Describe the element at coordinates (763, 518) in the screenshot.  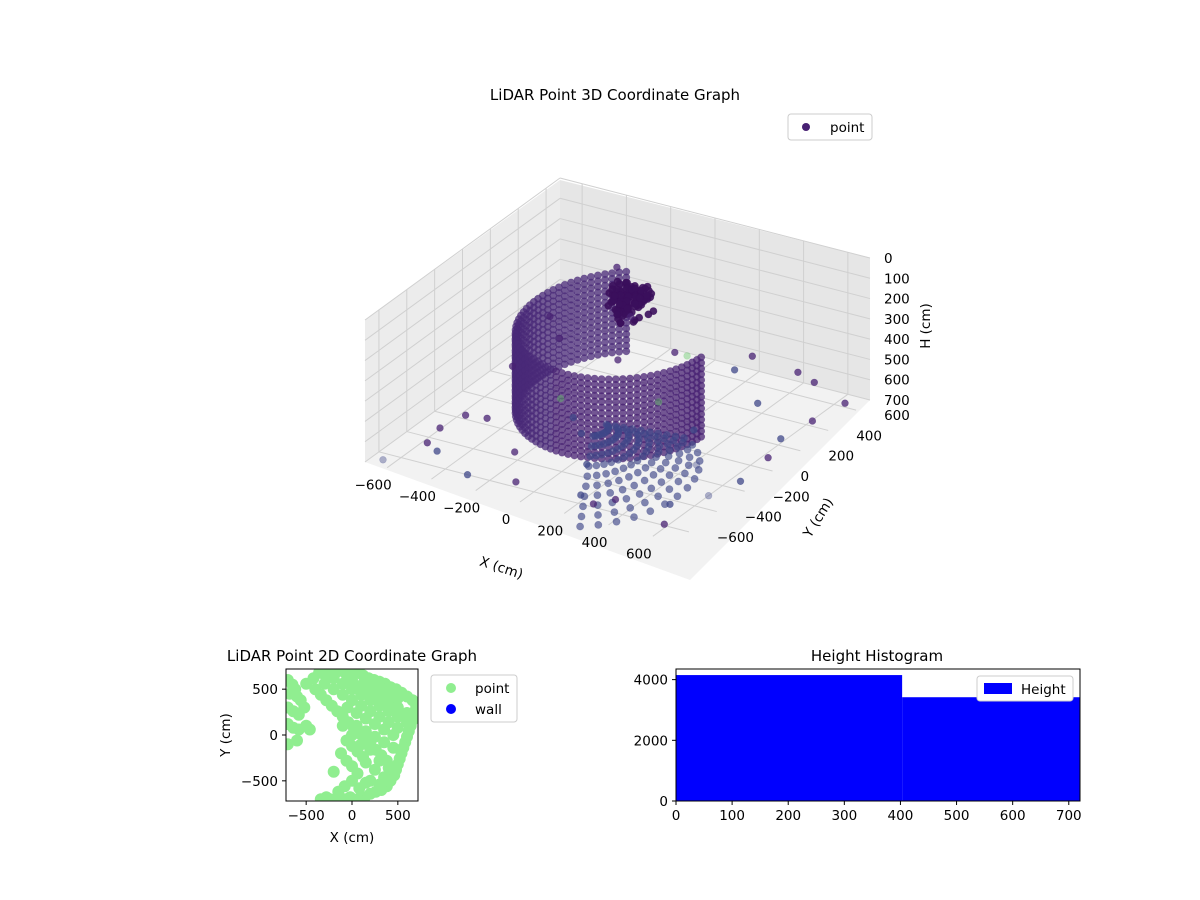
I see `y-tick-3d: −400` at that location.